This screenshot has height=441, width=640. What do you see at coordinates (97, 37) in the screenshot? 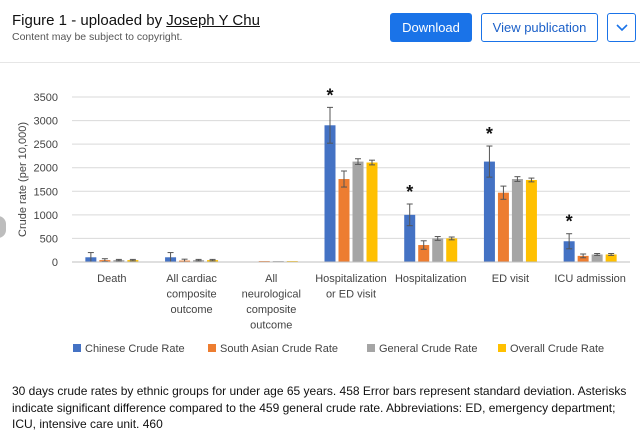
I see `copyright-notice: Content may be subject to copyright.` at bounding box center [97, 37].